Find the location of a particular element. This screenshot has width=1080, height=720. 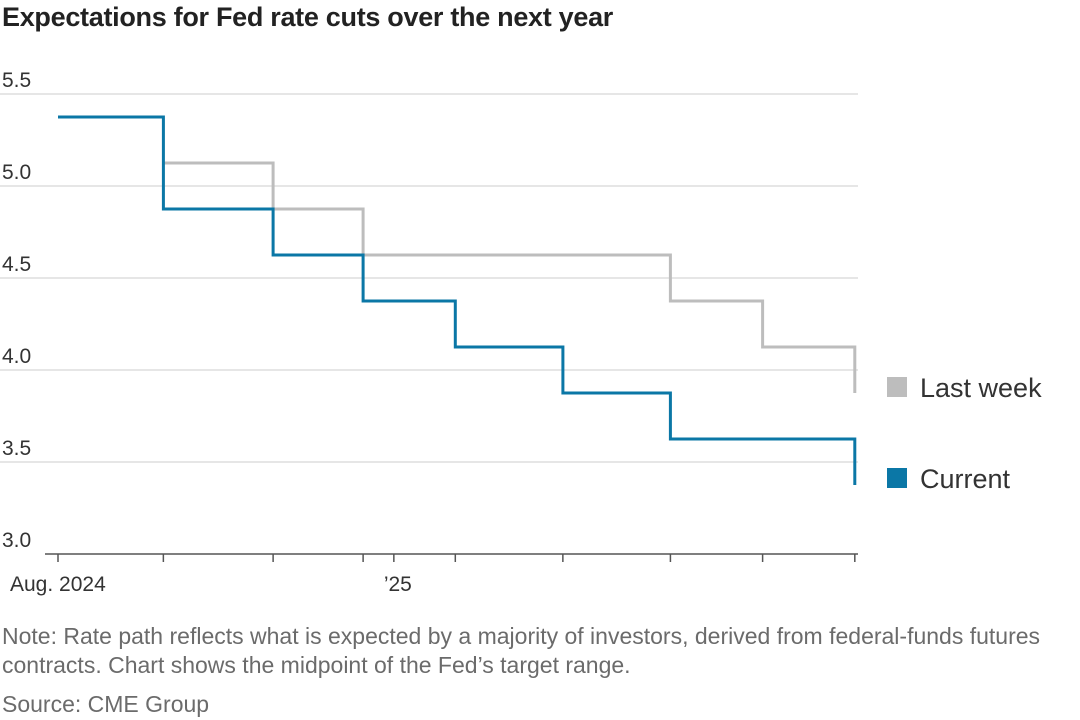

y-tick-labels: 3.0 3.5 4.0 4.5 5.0 5.5 is located at coordinates (16, 310).